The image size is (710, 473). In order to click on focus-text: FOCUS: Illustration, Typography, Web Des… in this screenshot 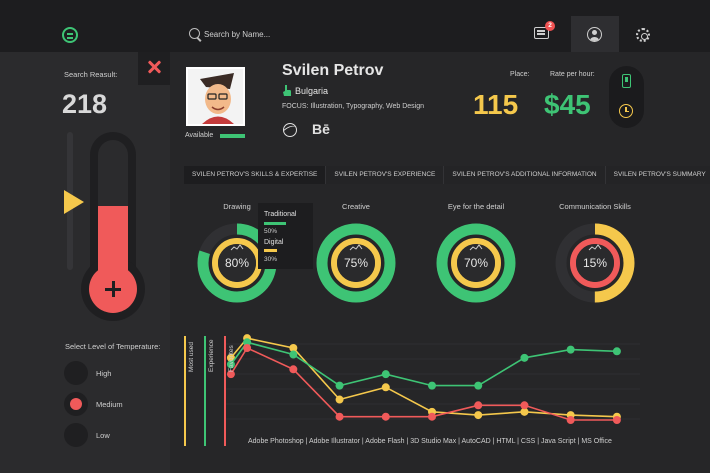, I will do `click(353, 106)`.